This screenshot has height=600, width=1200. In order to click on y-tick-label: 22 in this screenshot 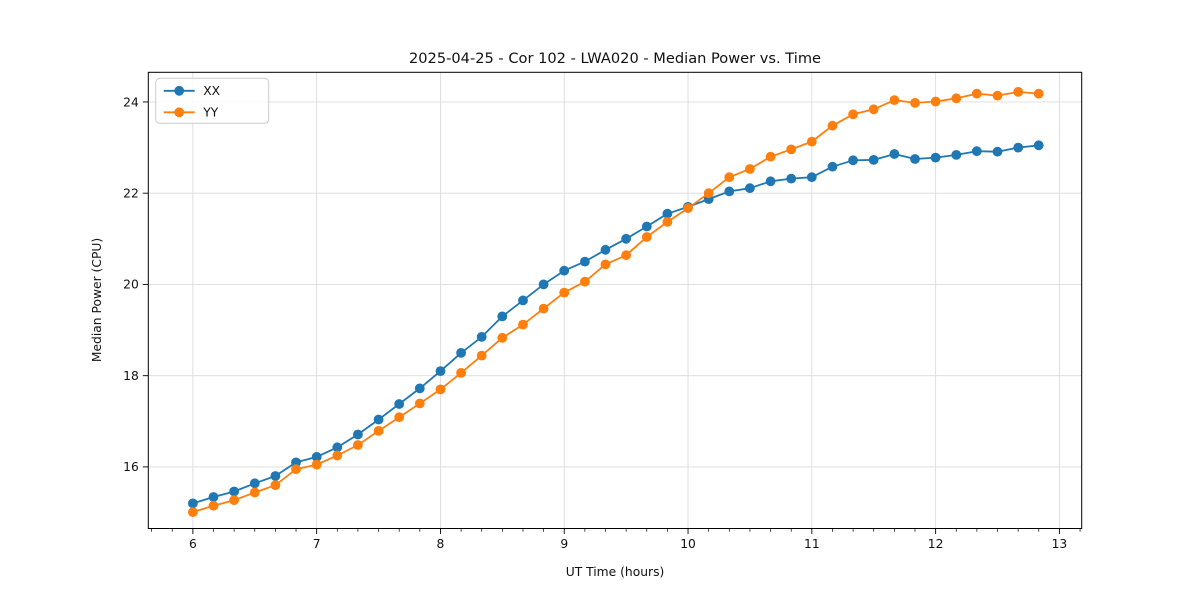, I will do `click(131, 193)`.